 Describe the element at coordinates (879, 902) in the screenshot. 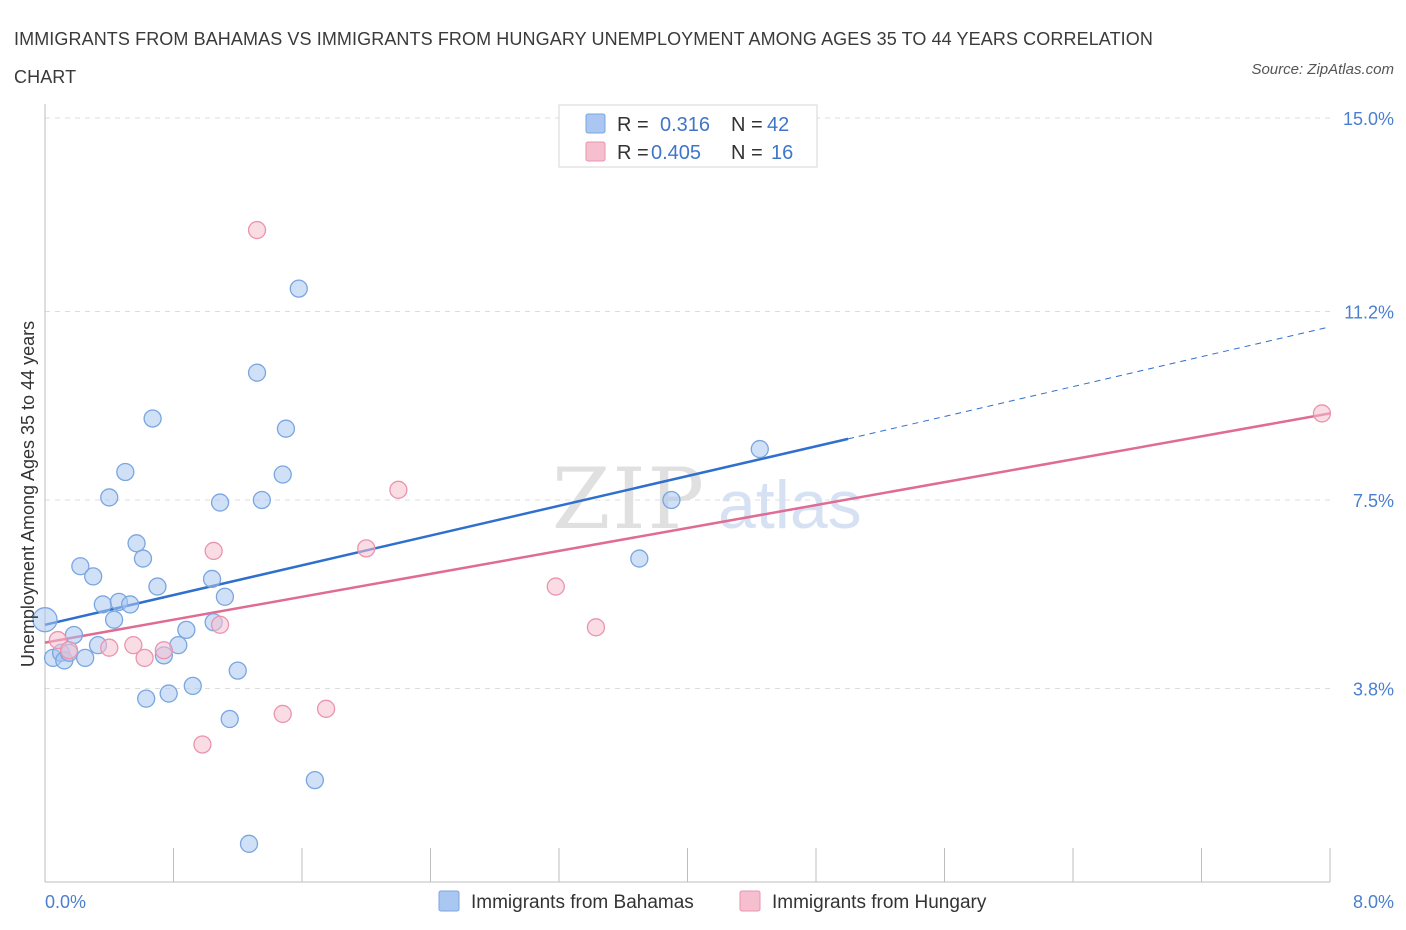

I see `series-legend-label-hungary: Immigrants from Hungary` at that location.